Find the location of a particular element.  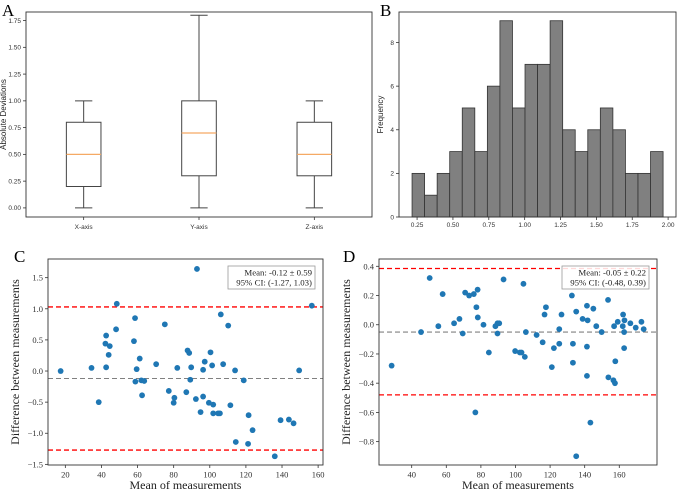

legend-box is located at coordinates (271, 277).